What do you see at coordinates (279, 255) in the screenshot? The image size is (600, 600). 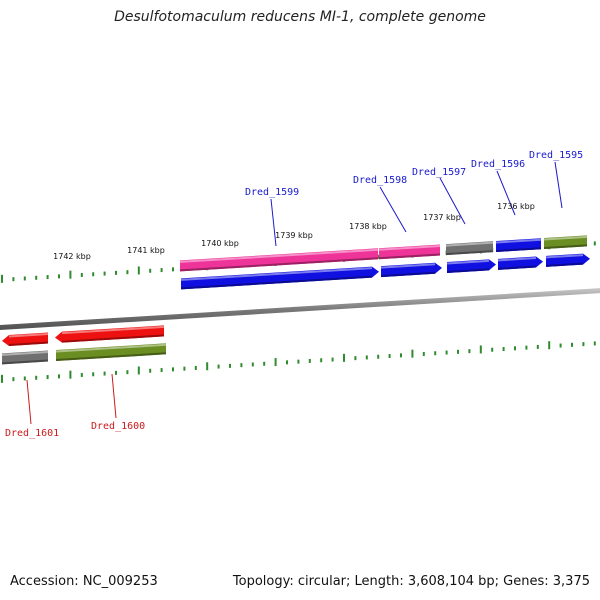 I see `feature-dred-1599-highlight` at bounding box center [279, 255].